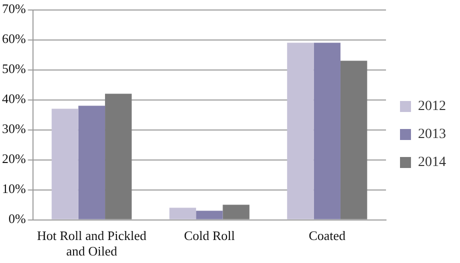 The width and height of the screenshot is (460, 263). I want to click on y-tick-label: 0%, so click(17, 218).